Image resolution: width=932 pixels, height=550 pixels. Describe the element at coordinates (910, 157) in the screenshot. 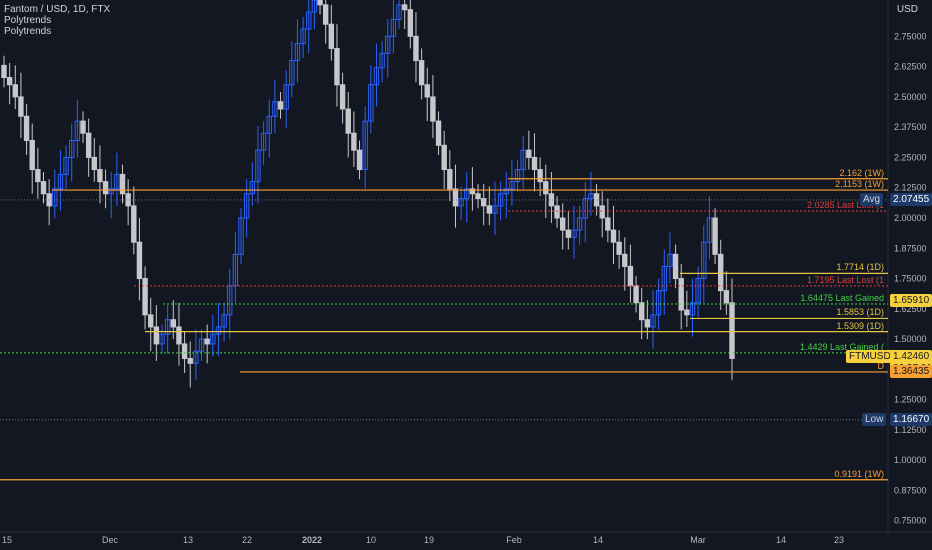

I see `price-tick-label: 2.25000` at that location.